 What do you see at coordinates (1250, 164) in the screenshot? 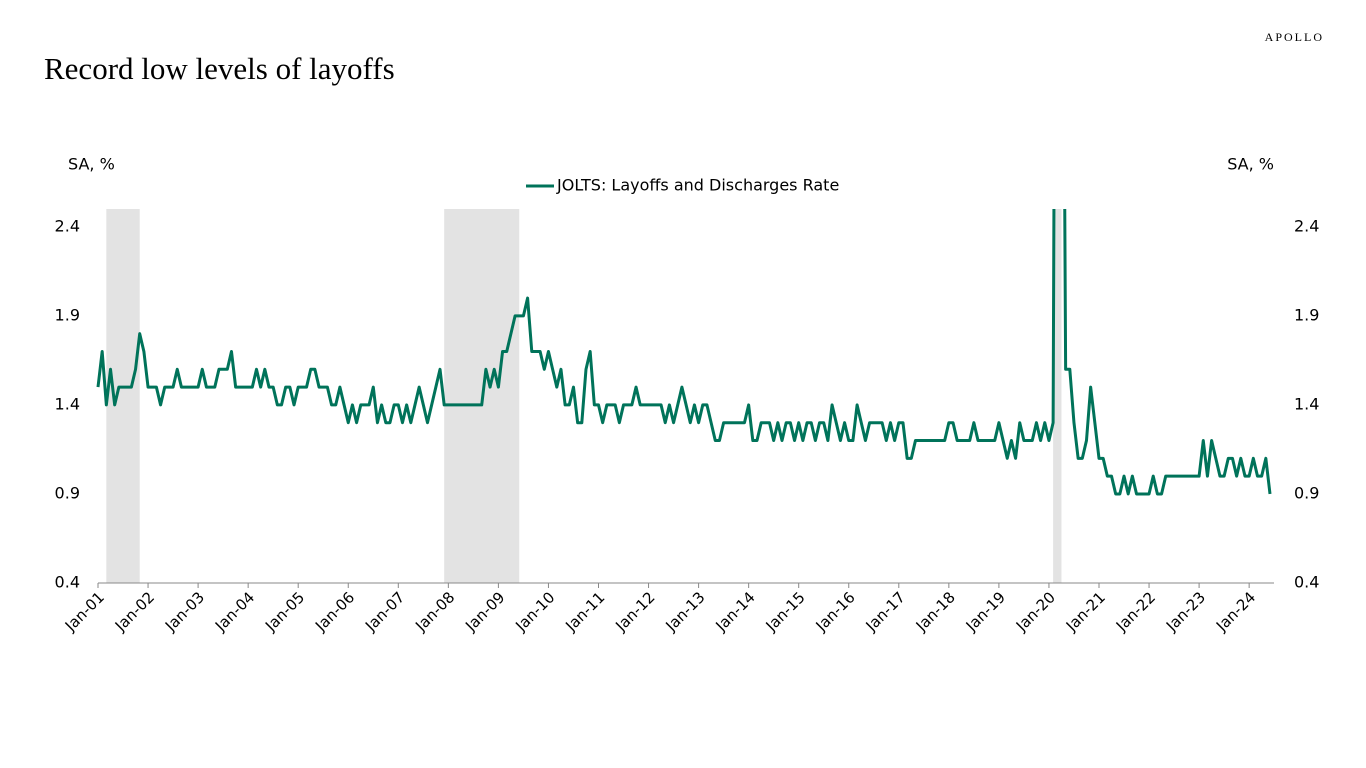
I see `y2-axis-label: SA, %` at bounding box center [1250, 164].